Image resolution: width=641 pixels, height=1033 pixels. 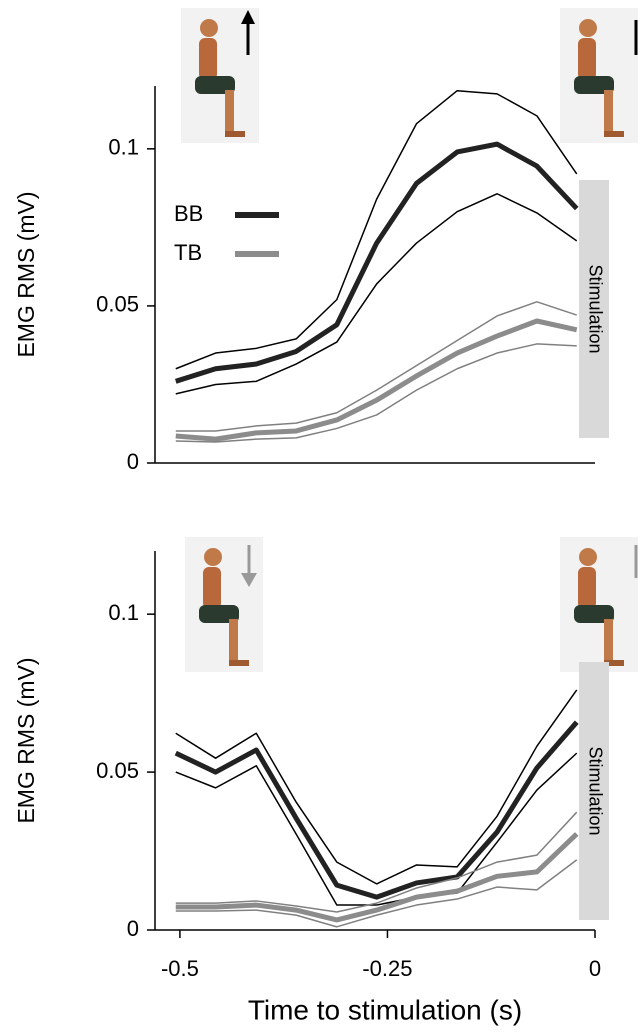 I want to click on legend-label: BB, so click(x=188, y=213).